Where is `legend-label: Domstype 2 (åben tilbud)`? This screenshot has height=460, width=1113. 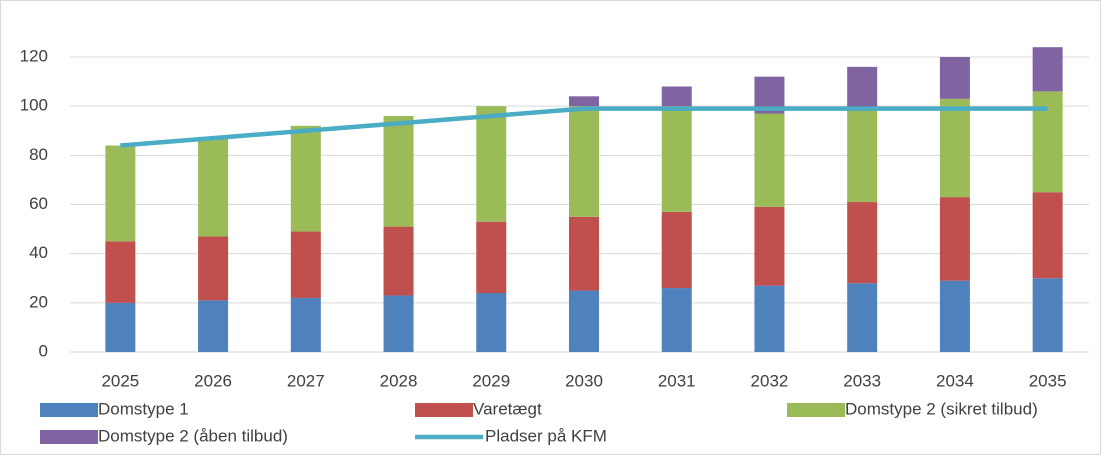
legend-label: Domstype 2 (åben tilbud) is located at coordinates (193, 435).